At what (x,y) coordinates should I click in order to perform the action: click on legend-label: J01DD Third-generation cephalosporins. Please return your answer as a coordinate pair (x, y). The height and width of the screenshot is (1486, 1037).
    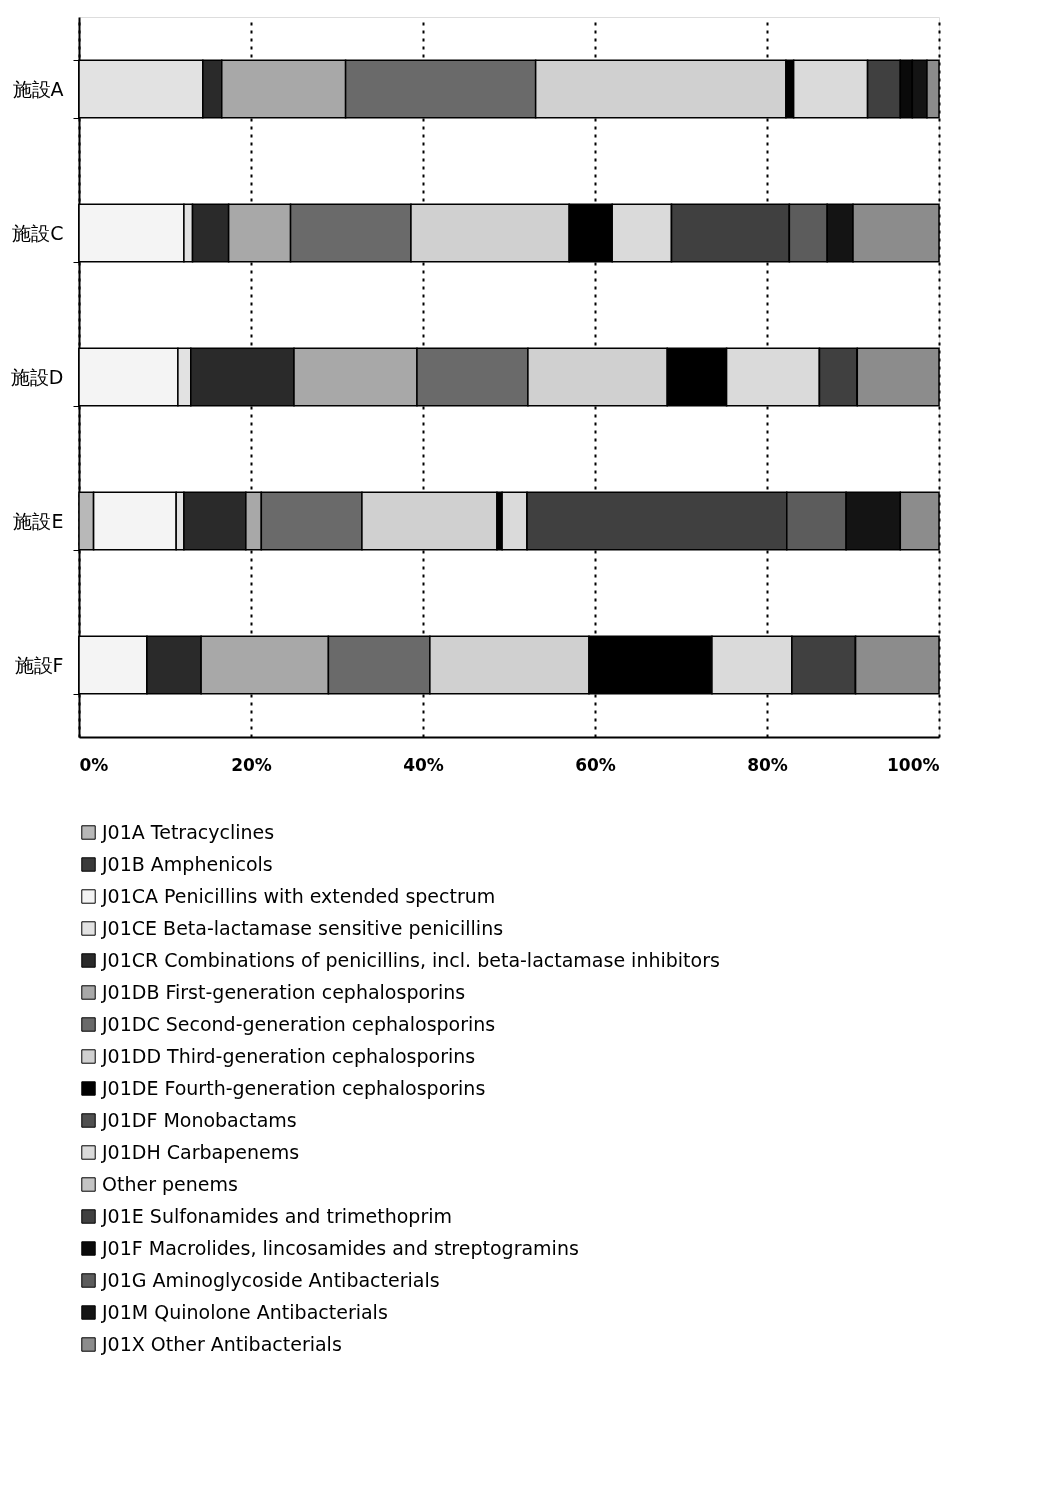
    Looking at the image, I should click on (288, 1055).